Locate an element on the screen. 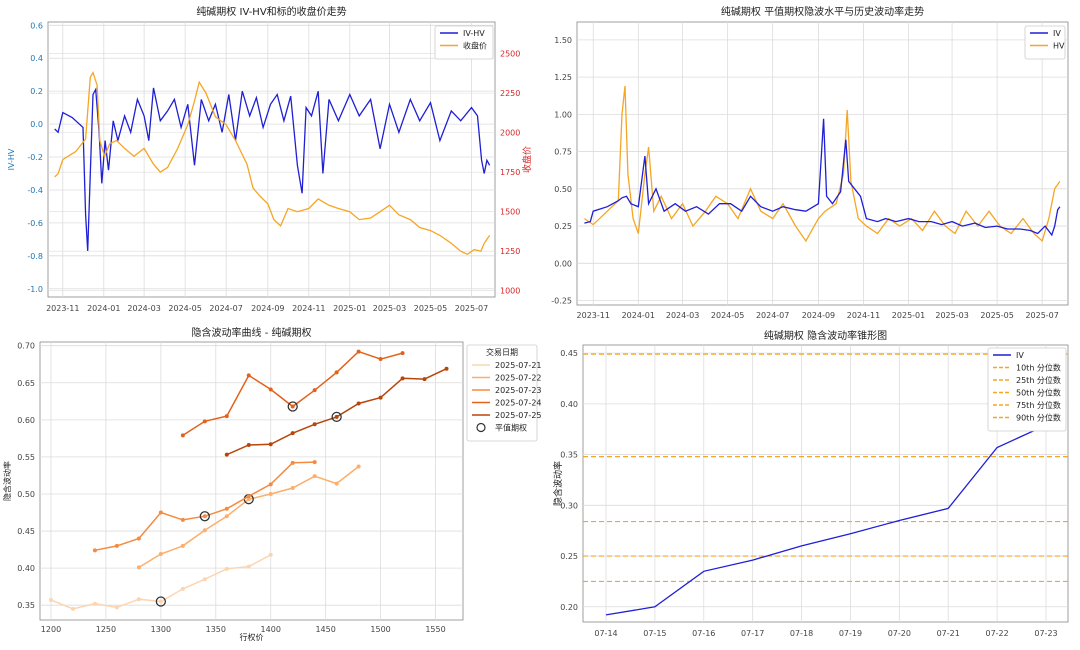 The image size is (1080, 650). x-tick-label-6: 1500 is located at coordinates (380, 629).